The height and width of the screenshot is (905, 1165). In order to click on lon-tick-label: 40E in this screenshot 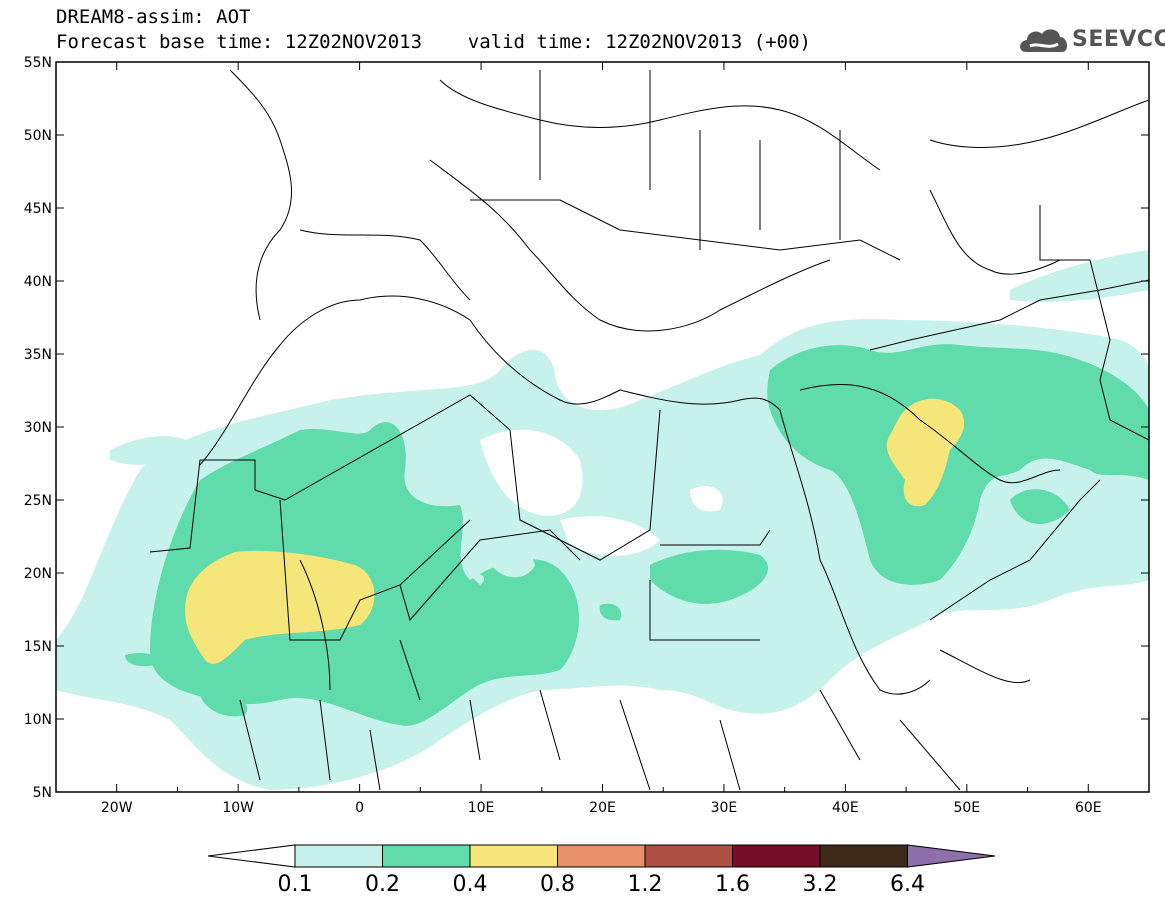, I will do `click(845, 808)`.